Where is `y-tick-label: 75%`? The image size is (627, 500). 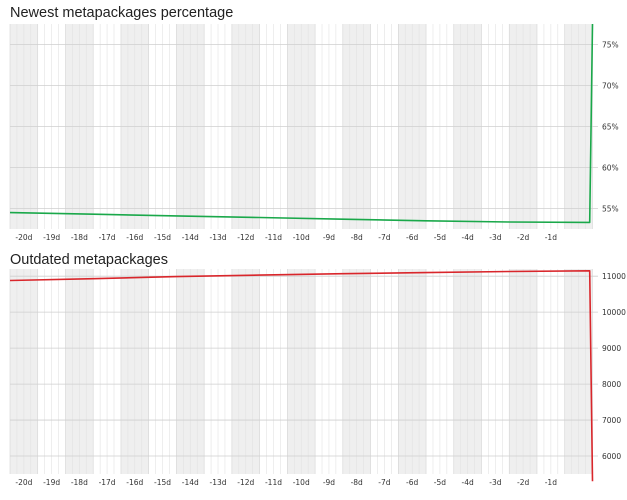 y-tick-label: 75% is located at coordinates (610, 45).